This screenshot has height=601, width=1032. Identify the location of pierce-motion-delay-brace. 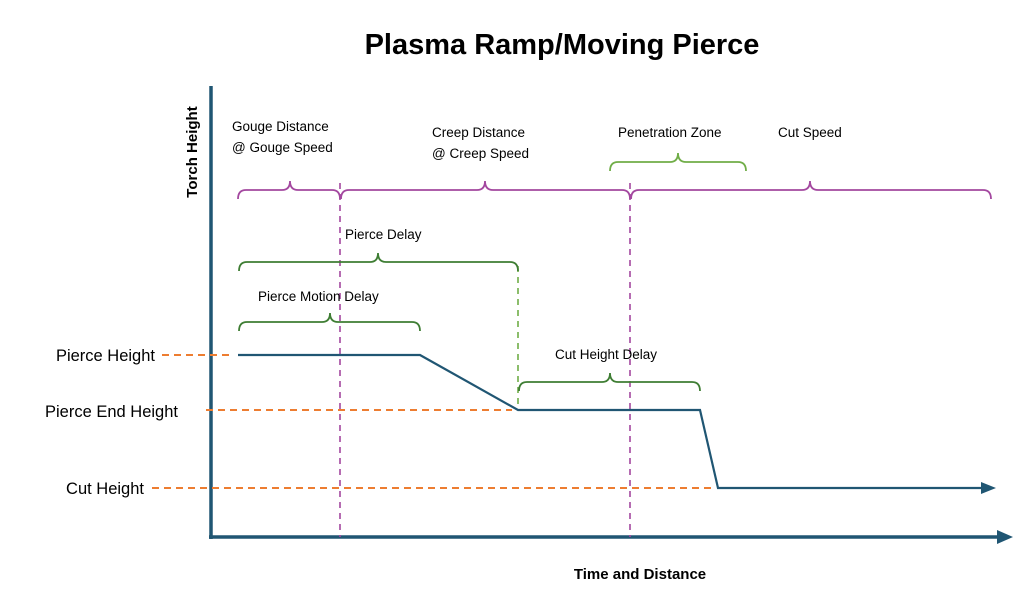
(329, 322).